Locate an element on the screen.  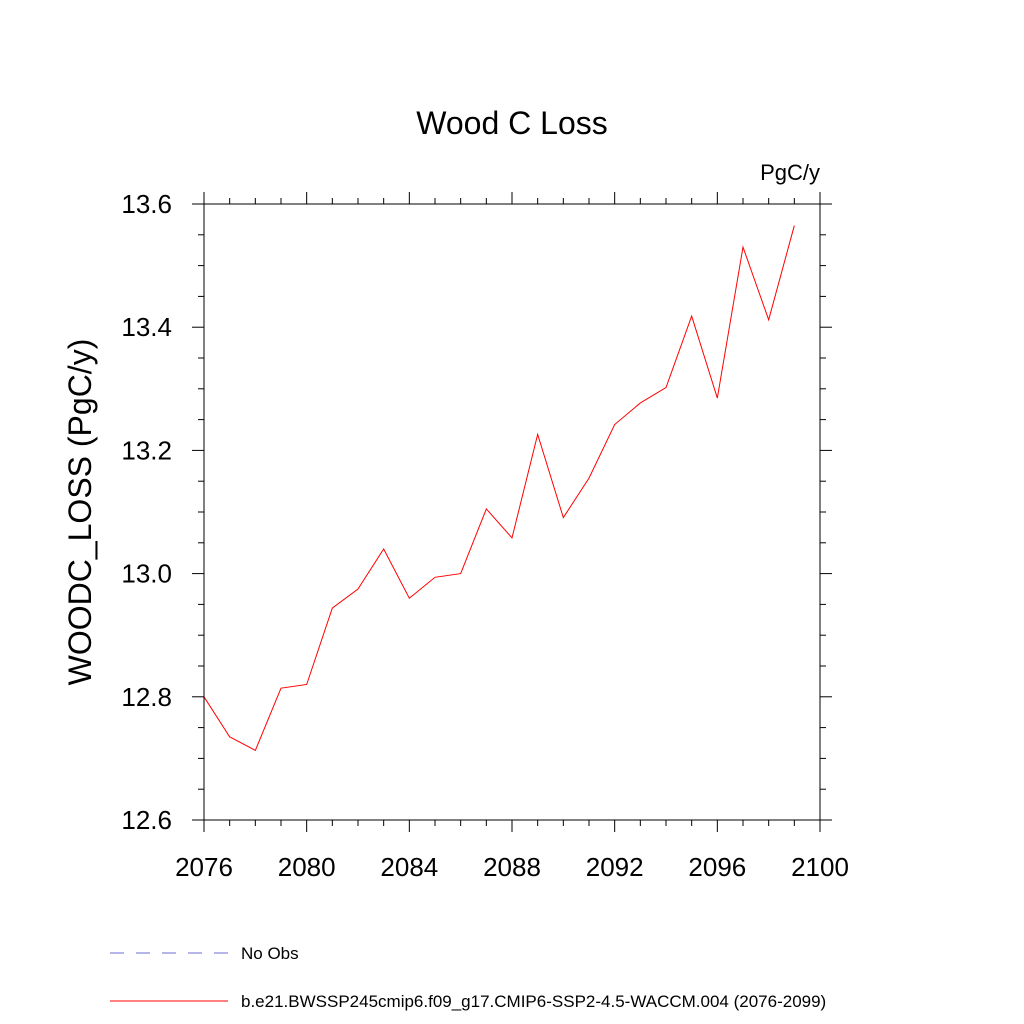
x-tick-label: 2096 is located at coordinates (717, 867).